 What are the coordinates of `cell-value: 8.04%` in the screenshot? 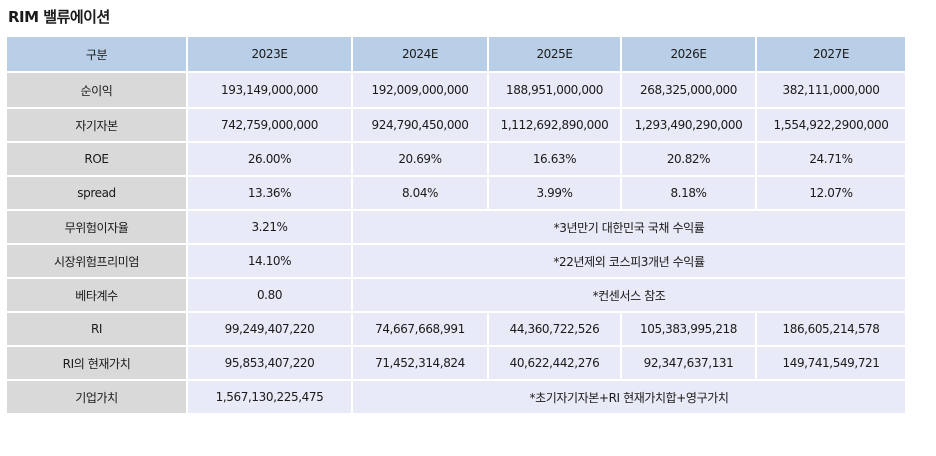 It's located at (421, 194).